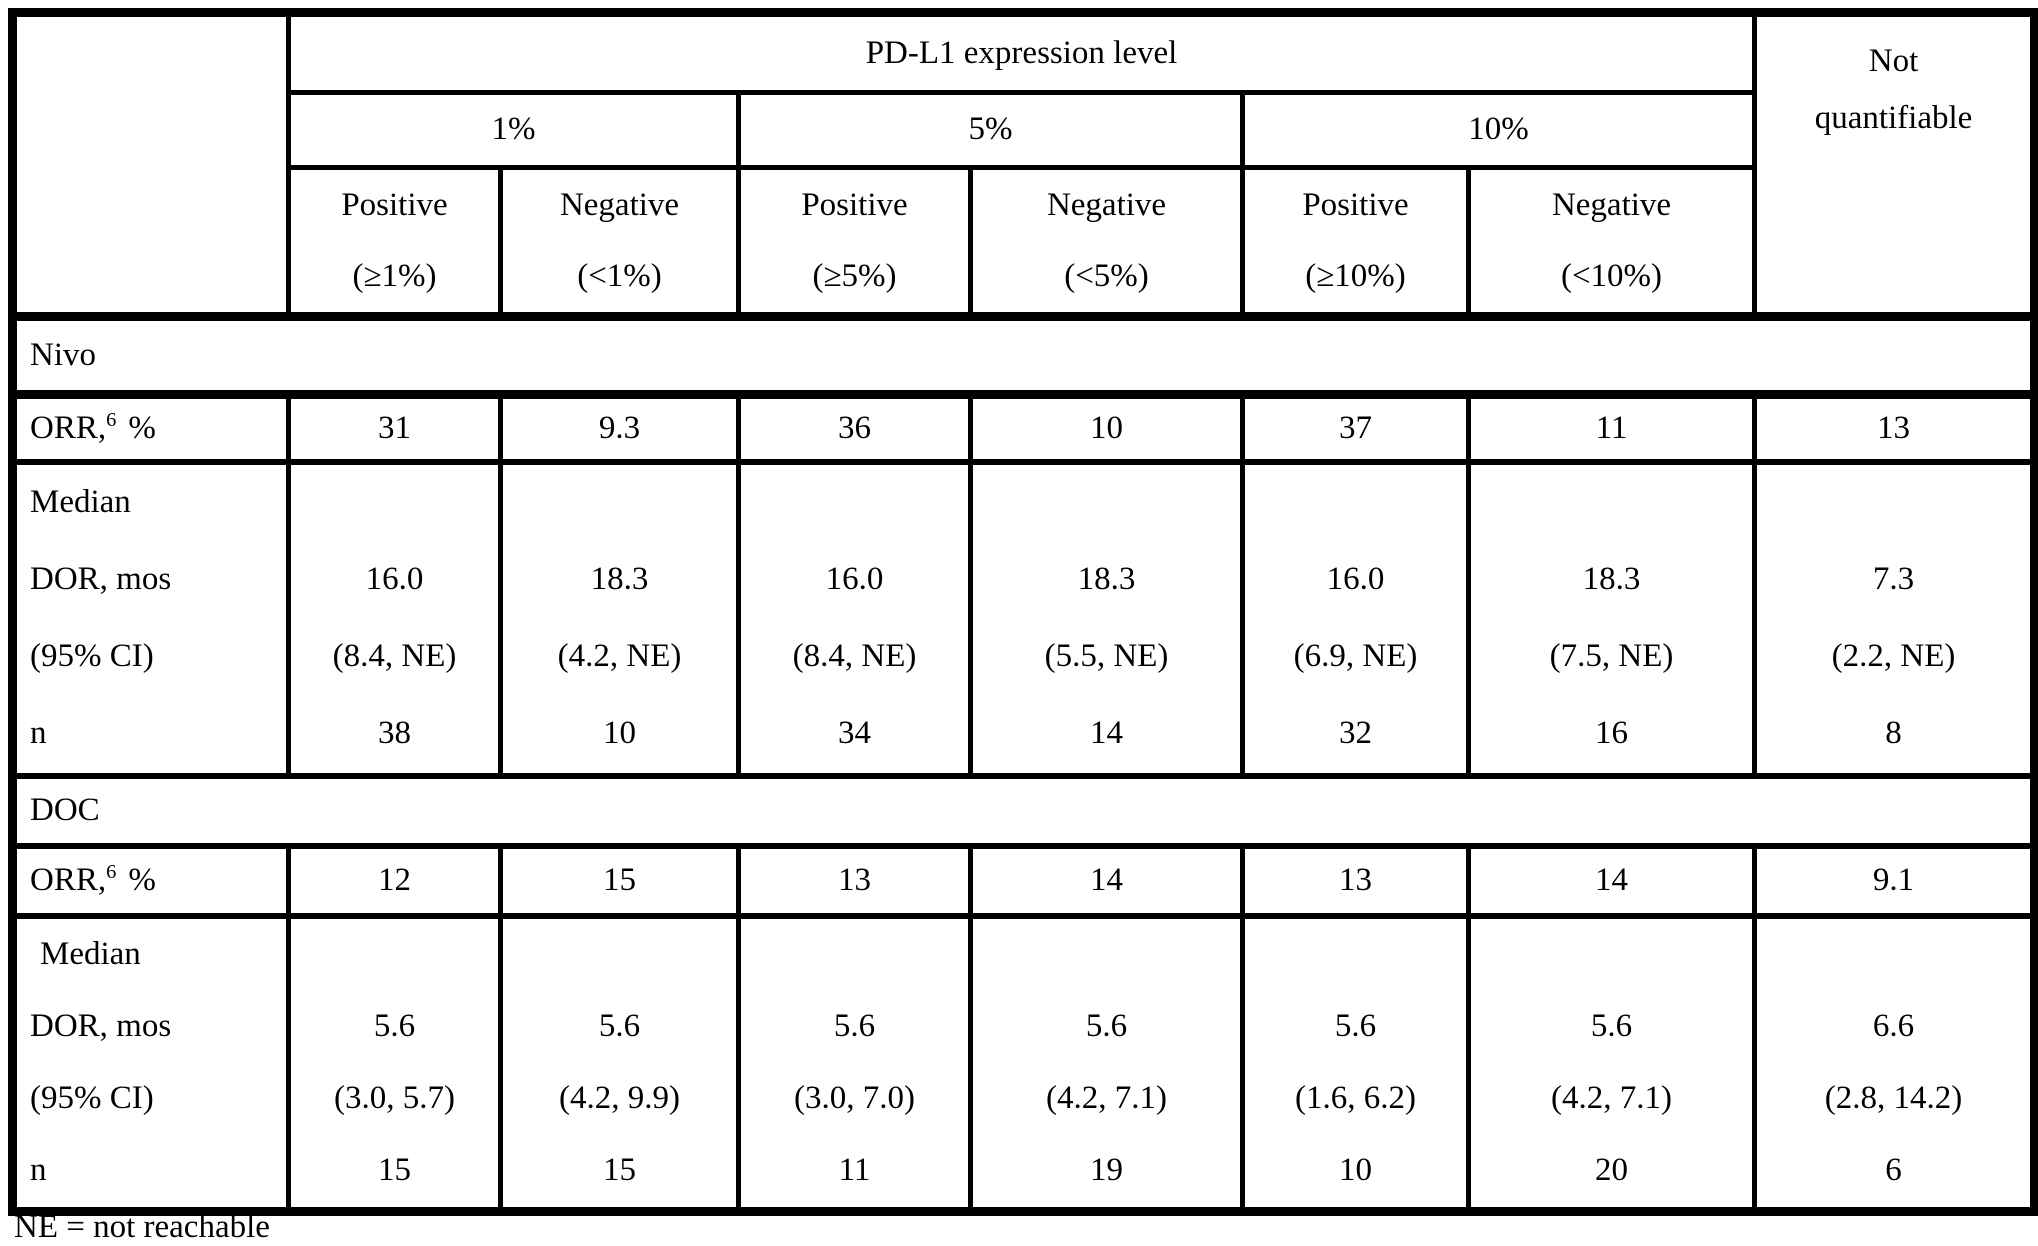 Image resolution: width=2038 pixels, height=1246 pixels. Describe the element at coordinates (38, 1169) in the screenshot. I see `median-label-line: n` at that location.